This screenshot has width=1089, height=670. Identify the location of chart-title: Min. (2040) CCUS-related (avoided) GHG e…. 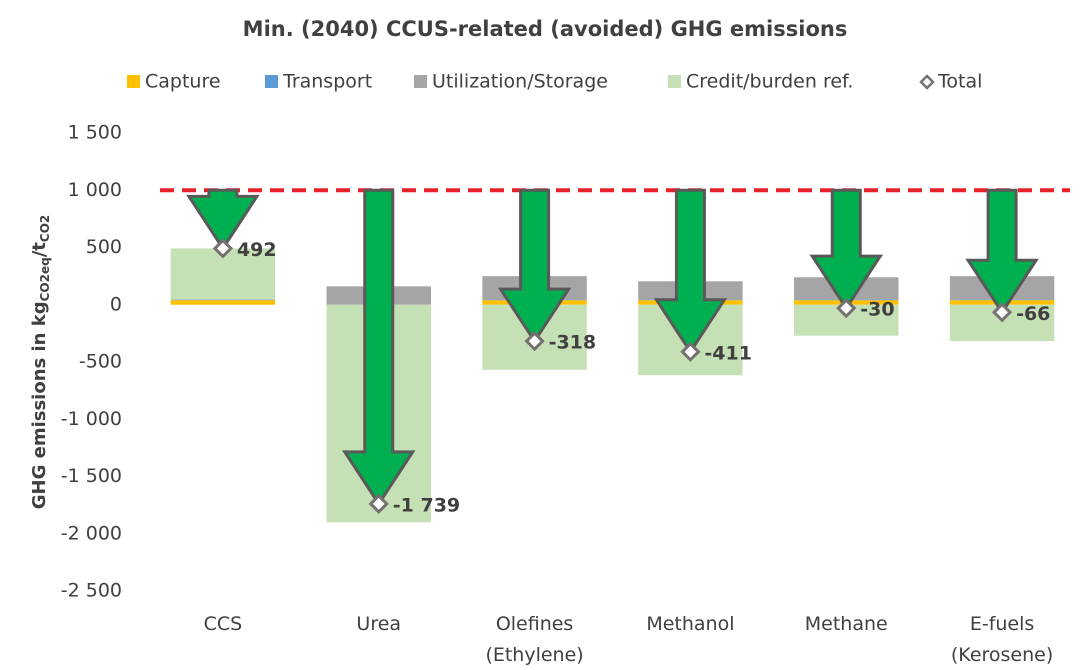
(545, 29).